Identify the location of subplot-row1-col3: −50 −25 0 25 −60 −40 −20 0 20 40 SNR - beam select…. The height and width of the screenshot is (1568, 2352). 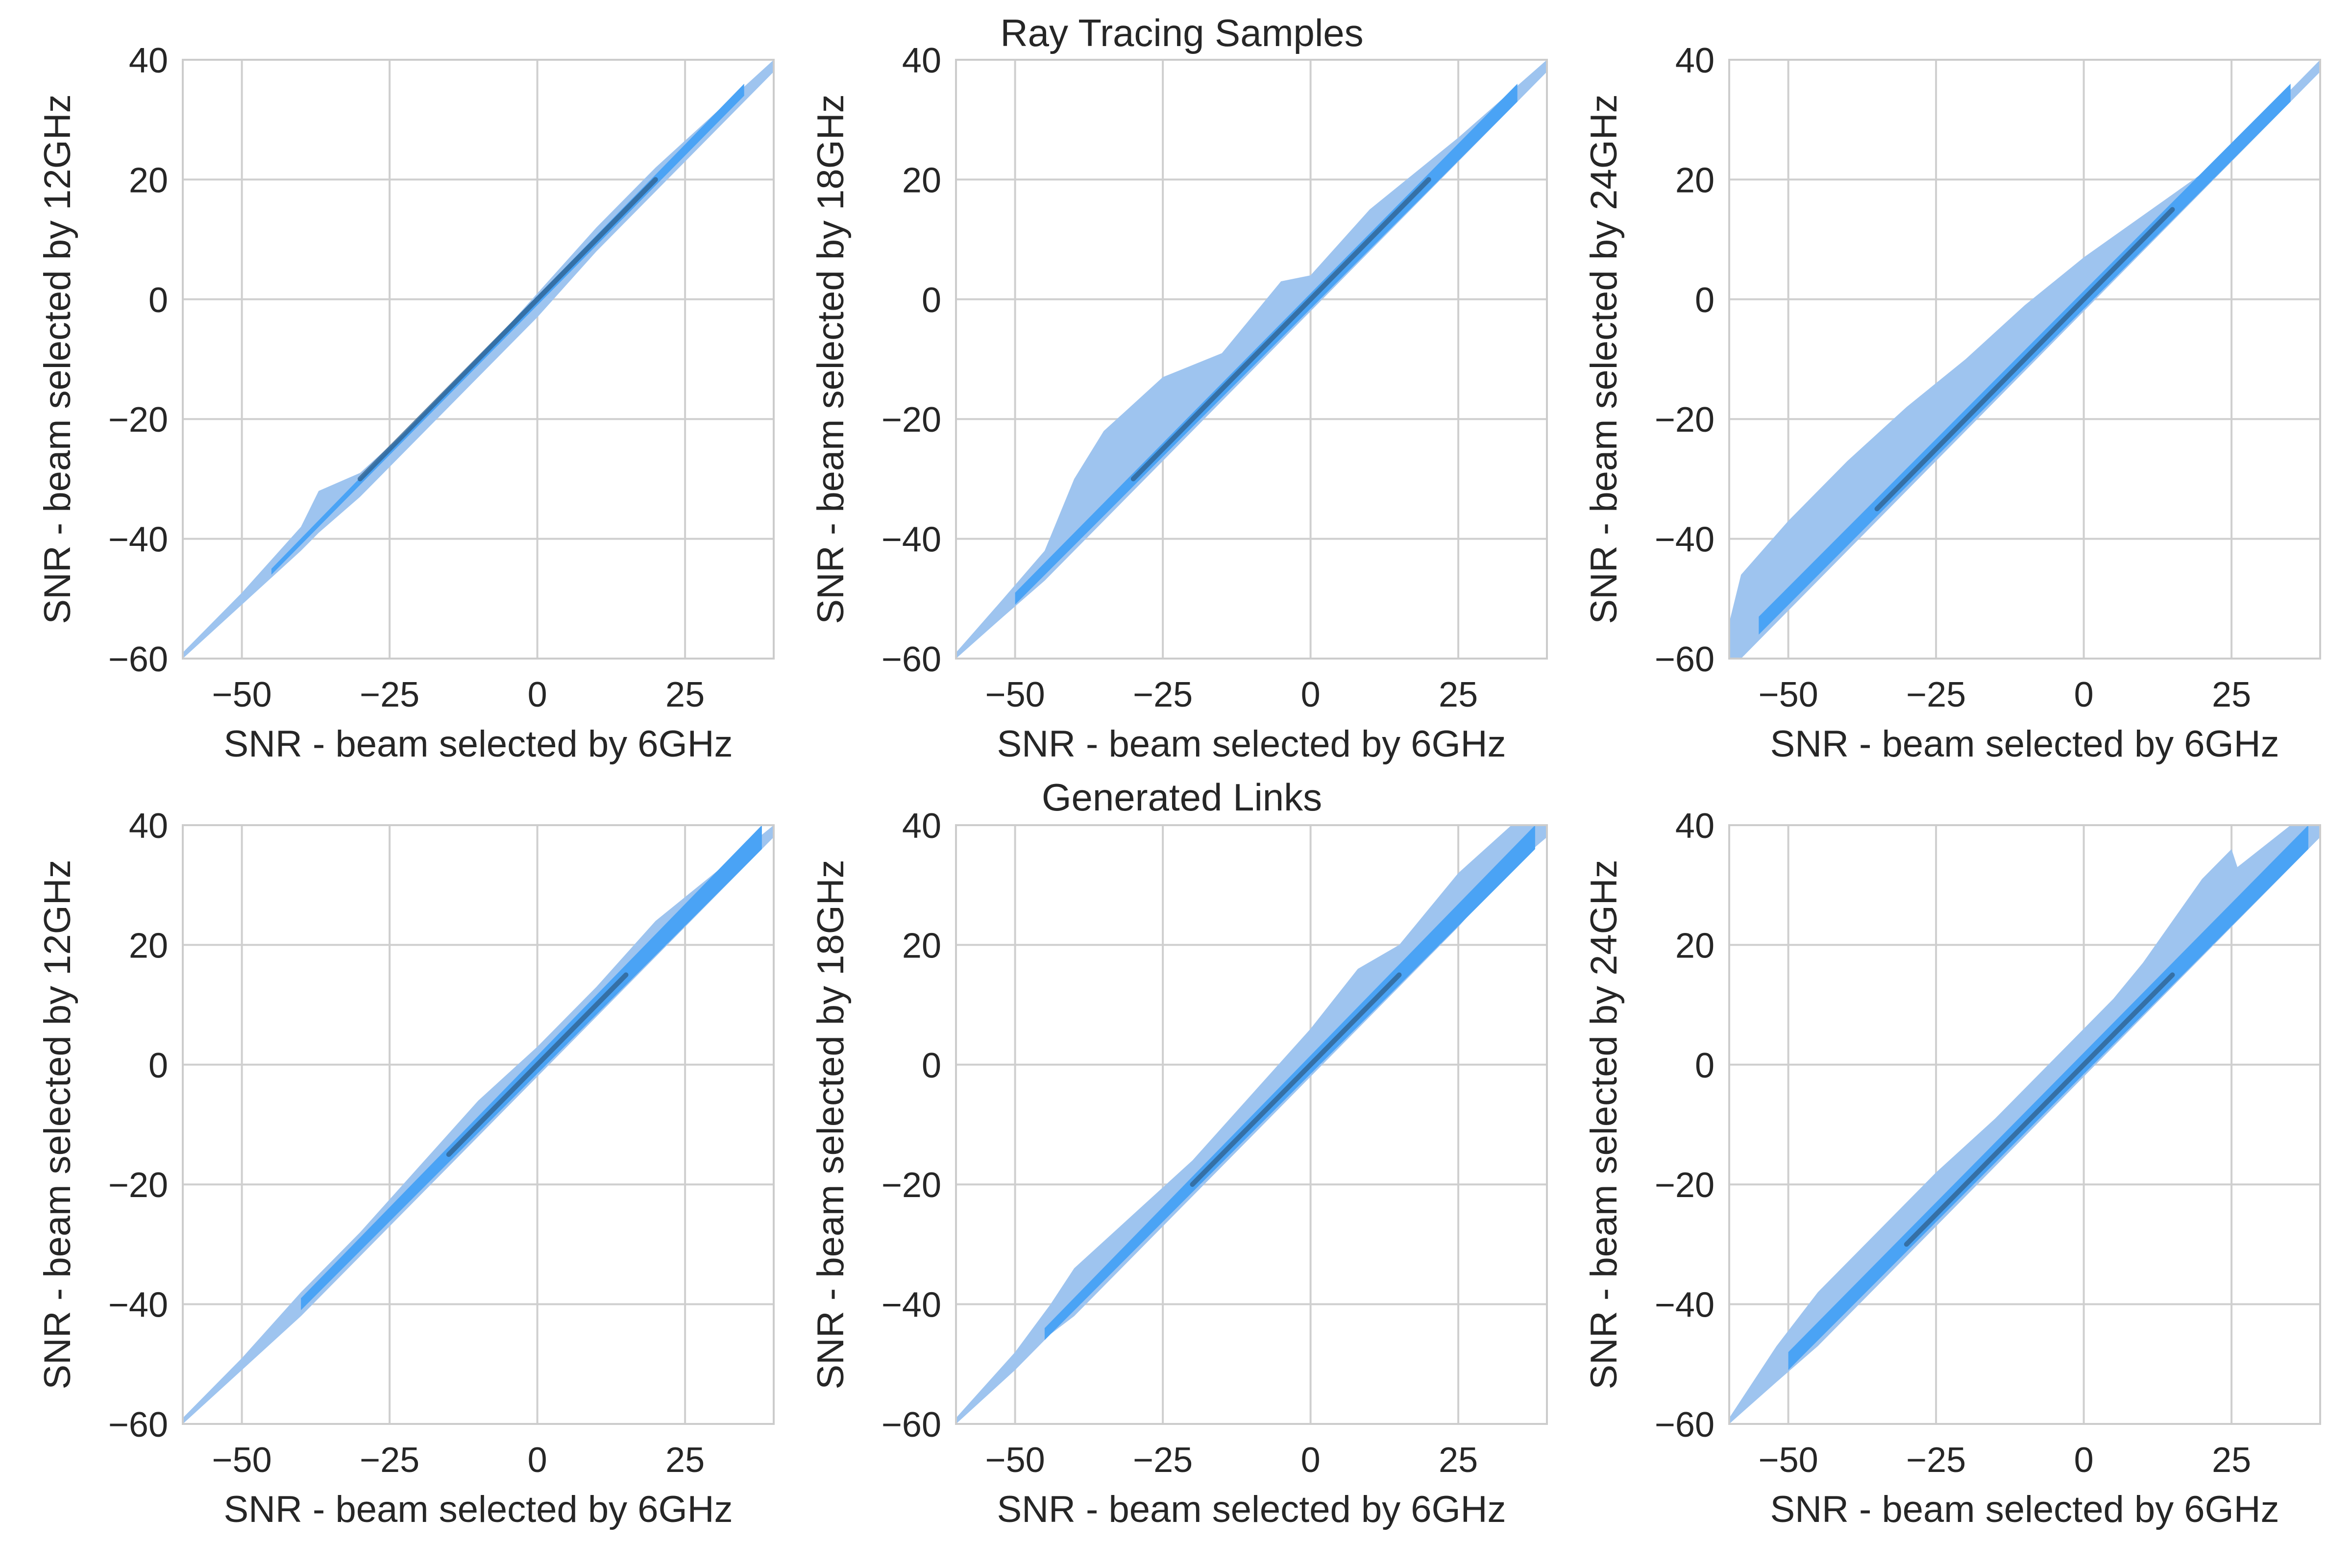
(1952, 403).